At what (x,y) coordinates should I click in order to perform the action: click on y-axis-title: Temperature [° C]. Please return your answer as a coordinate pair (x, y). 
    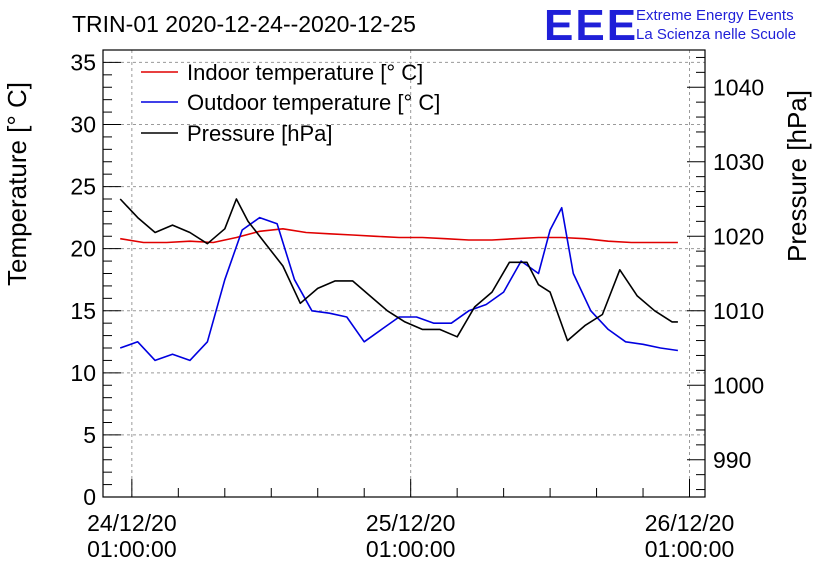
    Looking at the image, I should click on (17, 184).